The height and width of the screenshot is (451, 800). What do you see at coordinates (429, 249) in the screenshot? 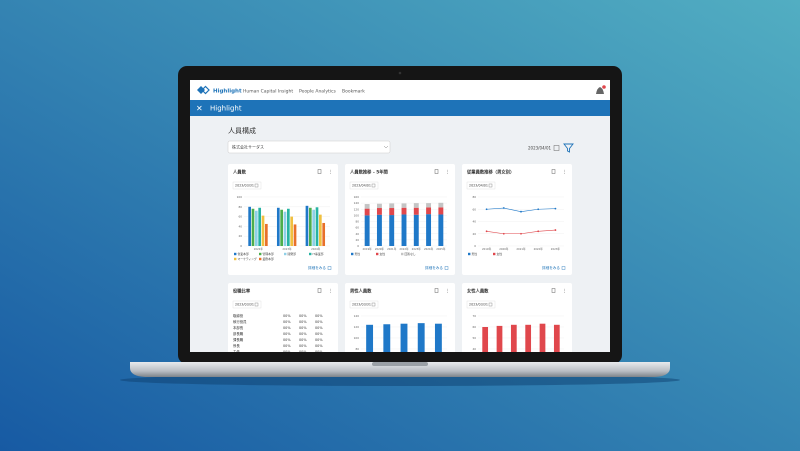
I see `x-tick-label: 2024年` at bounding box center [429, 249].